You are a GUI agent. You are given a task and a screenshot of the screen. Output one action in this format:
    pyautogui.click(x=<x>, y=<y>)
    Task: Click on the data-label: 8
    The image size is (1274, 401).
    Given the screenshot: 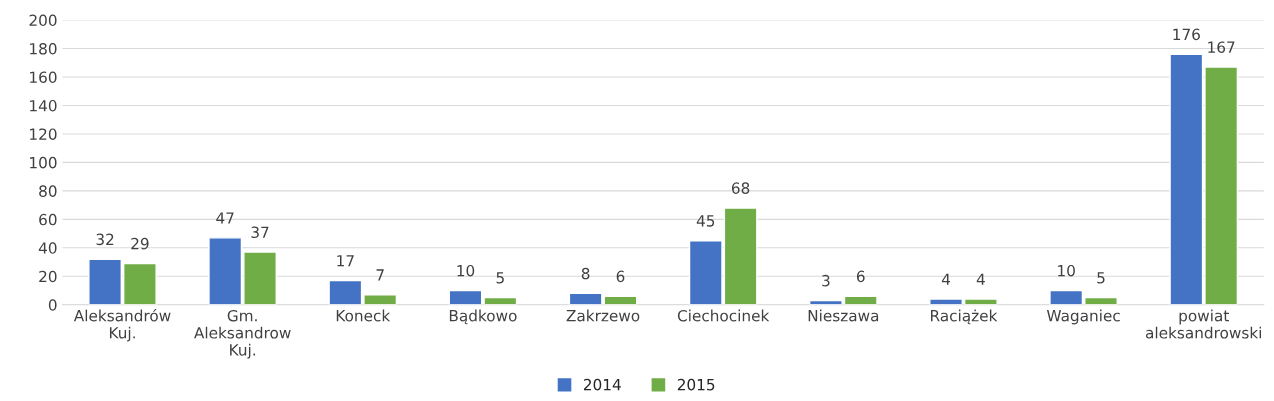 What is the action you would take?
    pyautogui.click(x=585, y=273)
    